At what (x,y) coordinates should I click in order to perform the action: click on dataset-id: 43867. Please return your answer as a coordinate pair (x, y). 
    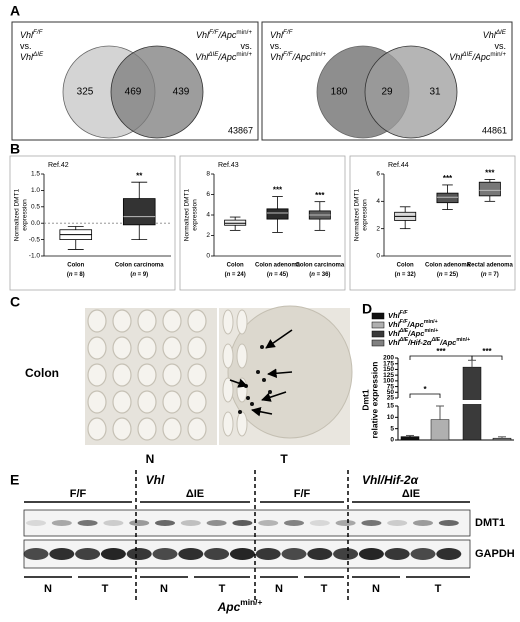
    Looking at the image, I should click on (240, 130).